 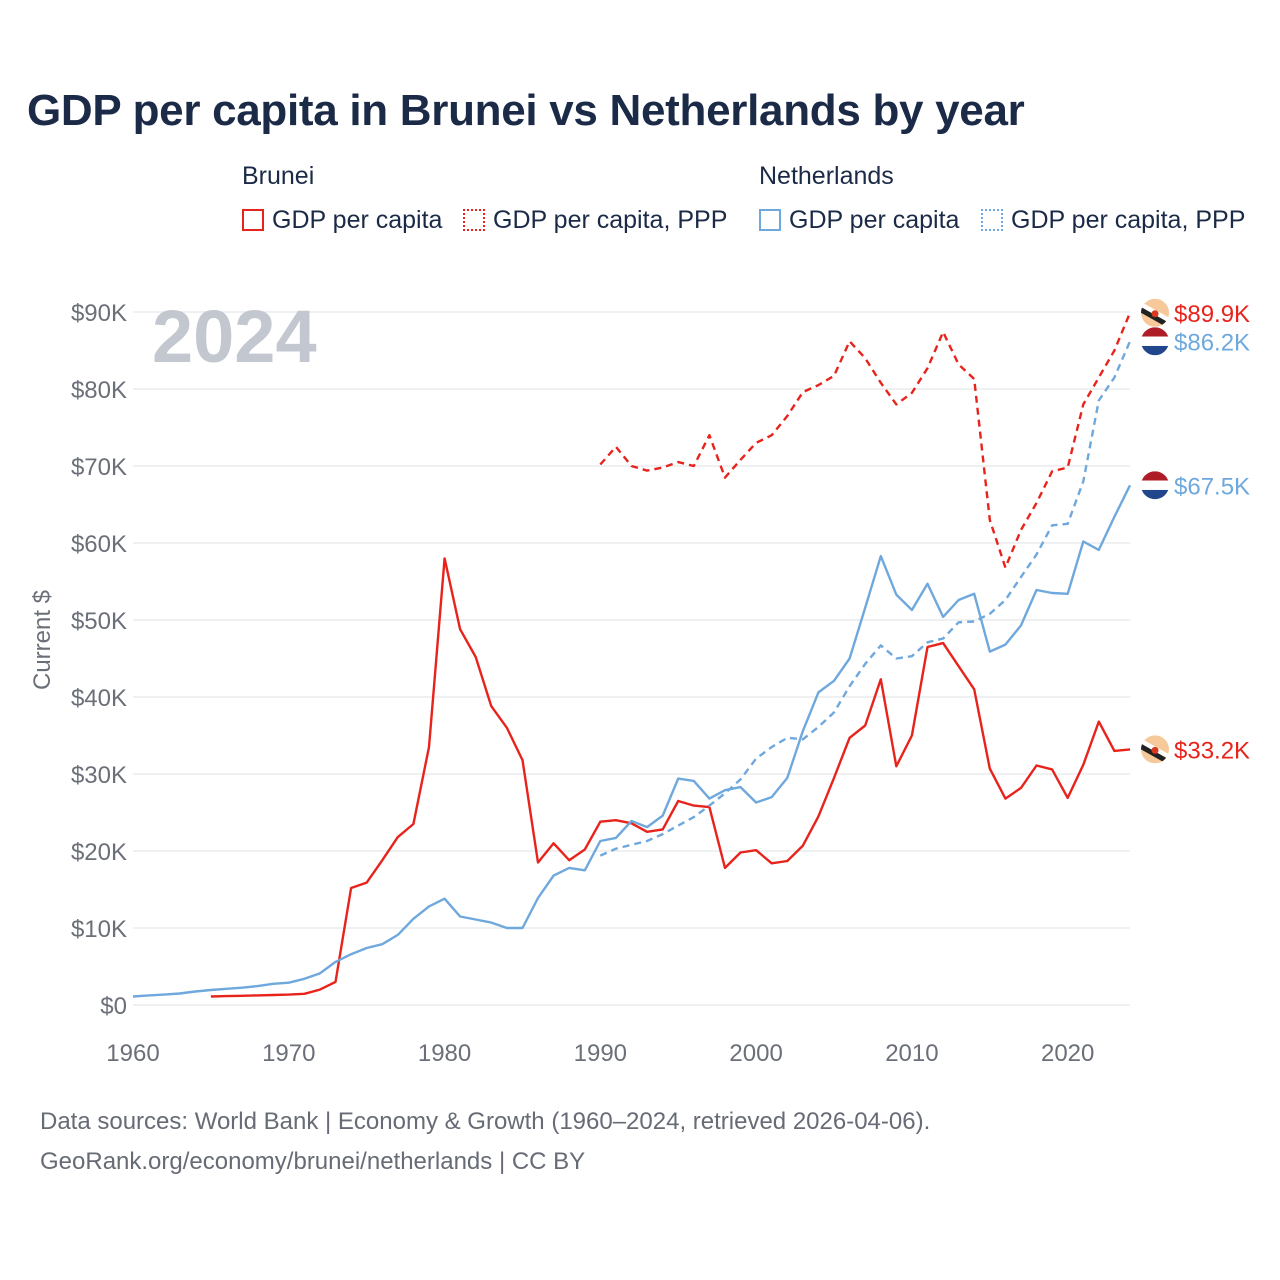 I want to click on y-tick-label: $70K, so click(x=99, y=467).